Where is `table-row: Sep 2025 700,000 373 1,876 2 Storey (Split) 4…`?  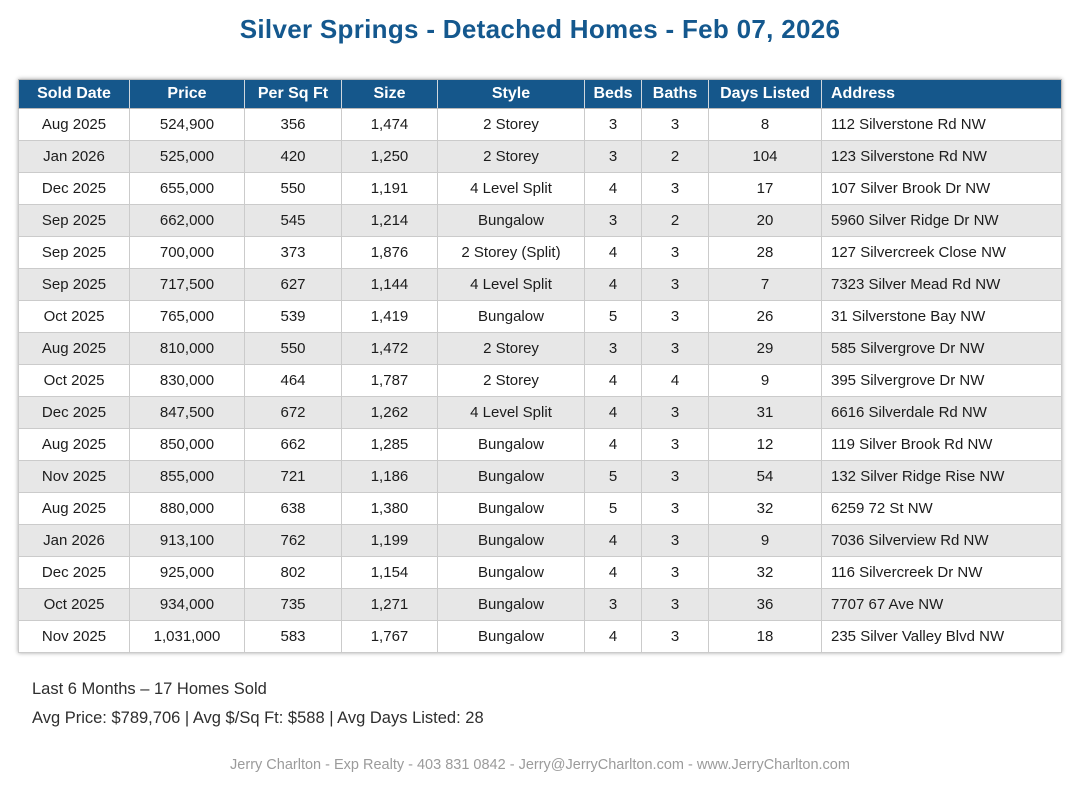 table-row: Sep 2025 700,000 373 1,876 2 Storey (Split) 4… is located at coordinates (540, 252).